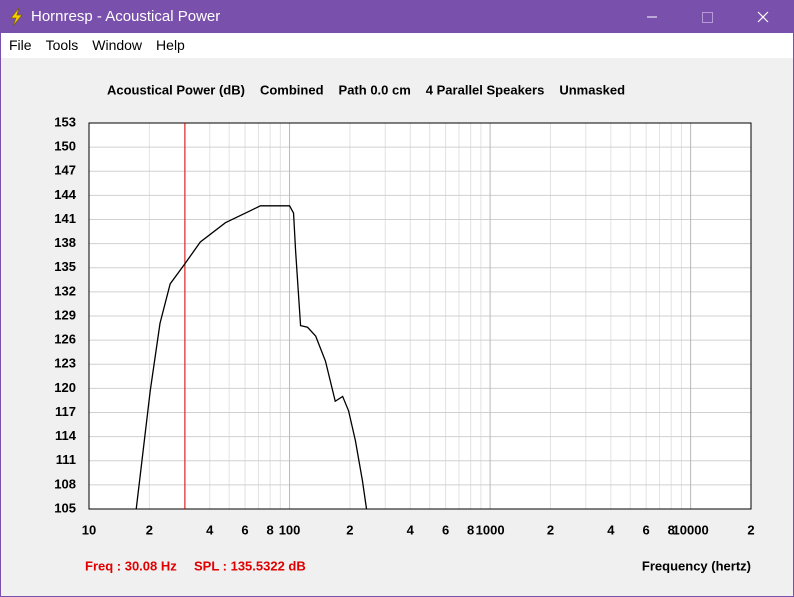  I want to click on y-tick-label: 111, so click(66, 459).